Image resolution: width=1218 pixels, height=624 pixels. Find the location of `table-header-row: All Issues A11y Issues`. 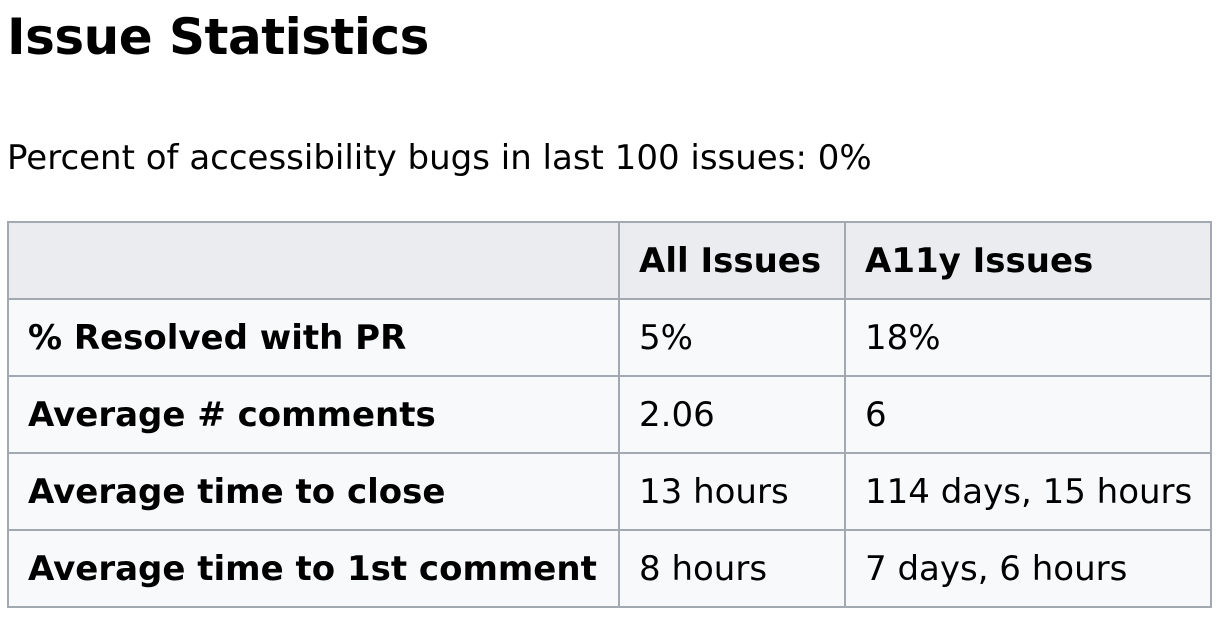

table-header-row: All Issues A11y Issues is located at coordinates (609, 260).